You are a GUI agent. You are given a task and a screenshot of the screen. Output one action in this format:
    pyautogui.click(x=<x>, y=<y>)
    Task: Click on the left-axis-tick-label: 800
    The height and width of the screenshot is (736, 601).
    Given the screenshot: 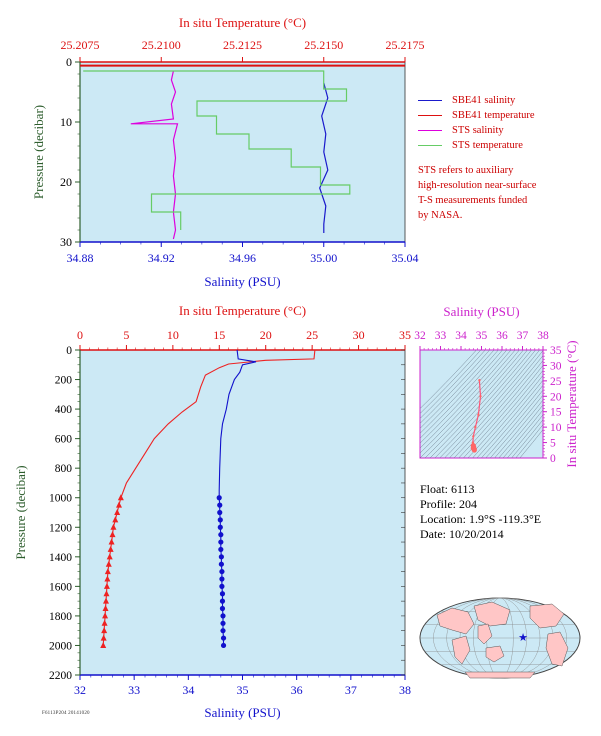 What is the action you would take?
    pyautogui.click(x=64, y=469)
    